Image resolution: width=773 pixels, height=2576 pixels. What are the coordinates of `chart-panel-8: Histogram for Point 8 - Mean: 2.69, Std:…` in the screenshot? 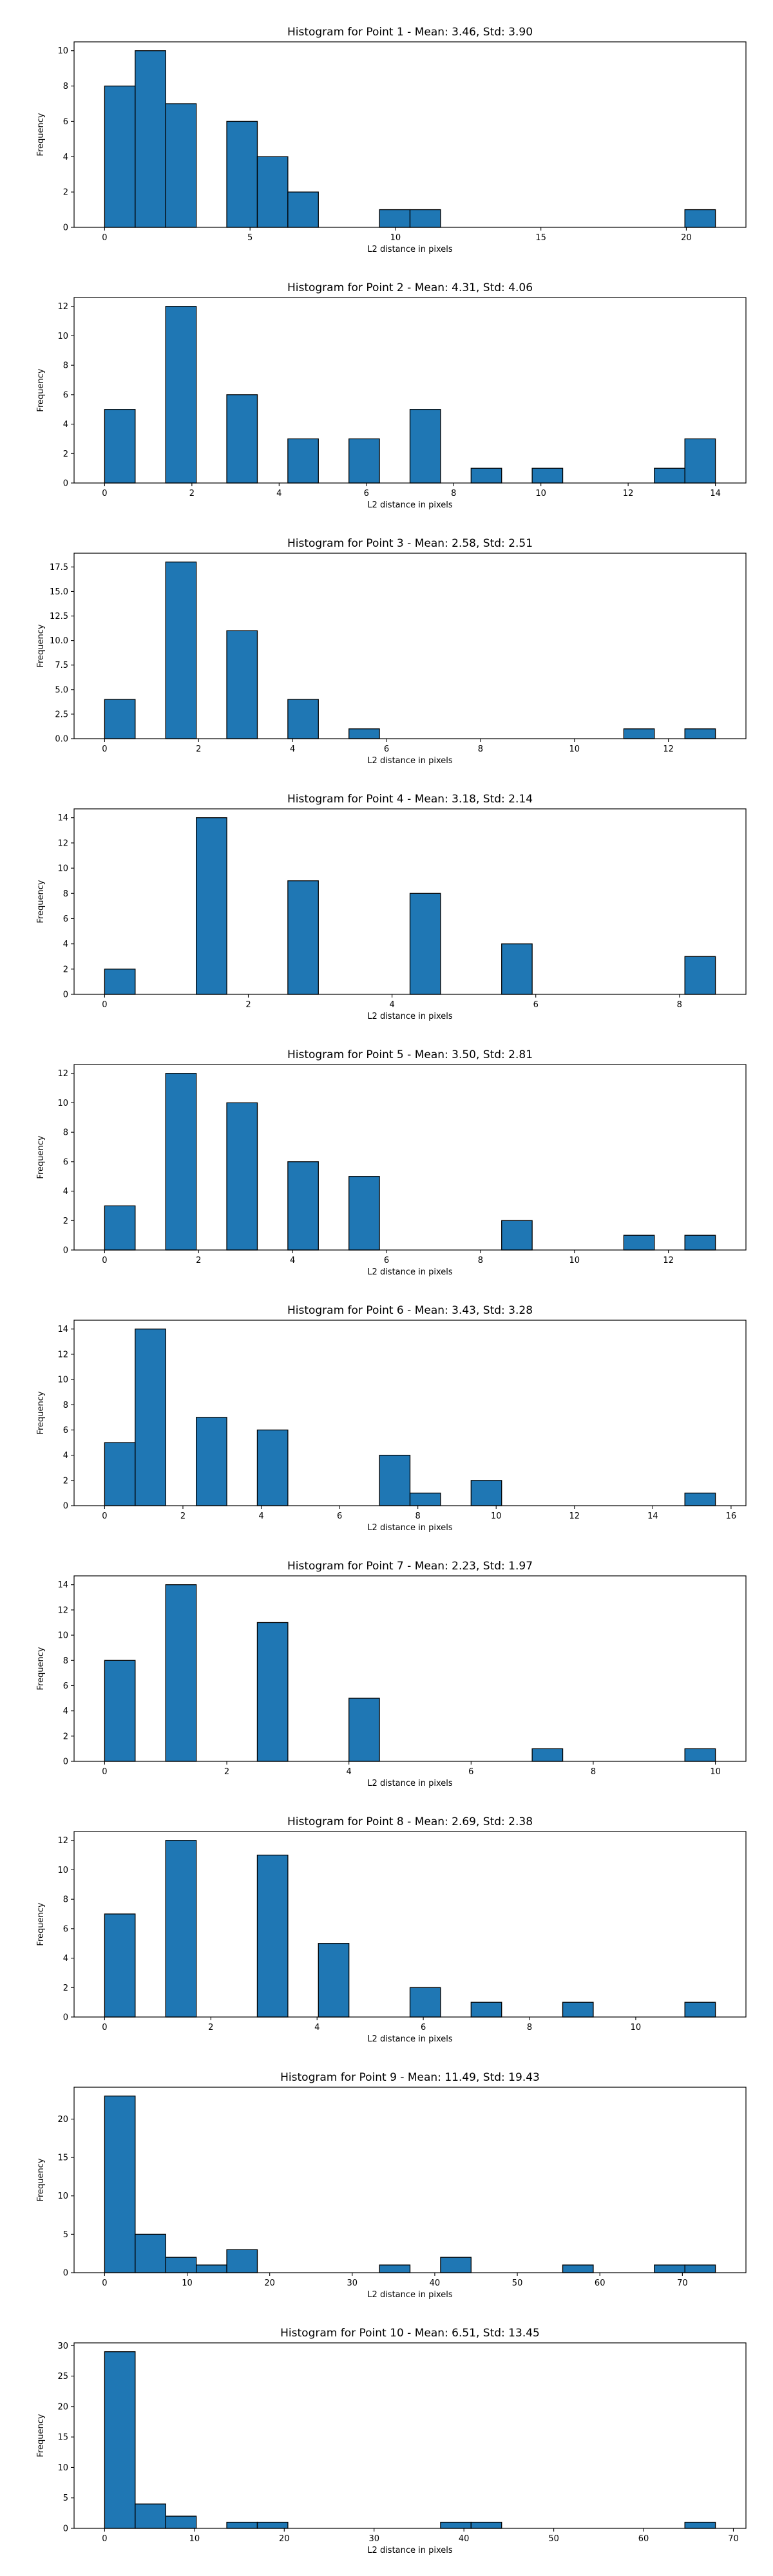 It's located at (391, 1929).